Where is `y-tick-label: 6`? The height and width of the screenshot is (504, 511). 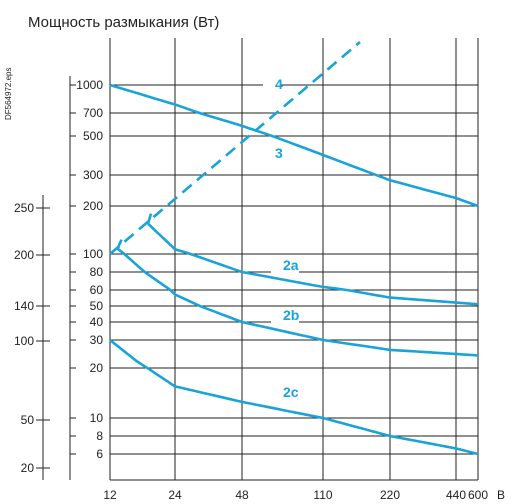
y-tick-label: 6 is located at coordinates (99, 454).